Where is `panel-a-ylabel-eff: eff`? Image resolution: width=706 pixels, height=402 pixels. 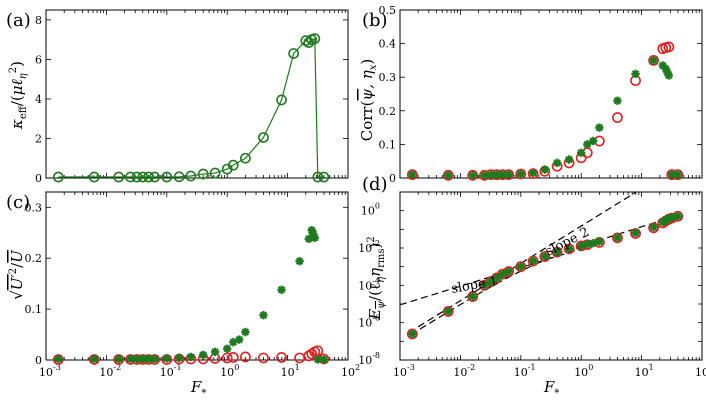
panel-a-ylabel-eff: eff is located at coordinates (23, 112).